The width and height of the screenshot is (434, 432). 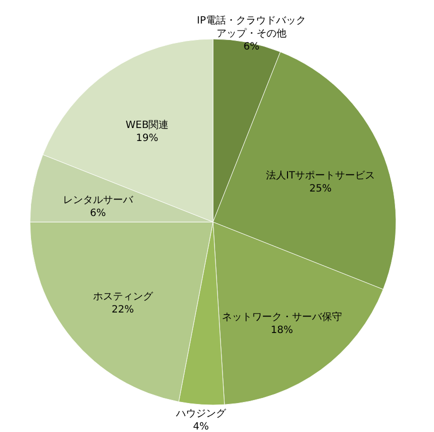 I want to click on slice-label: IP電話・クラウドバックアップ・その他, so click(x=251, y=27).